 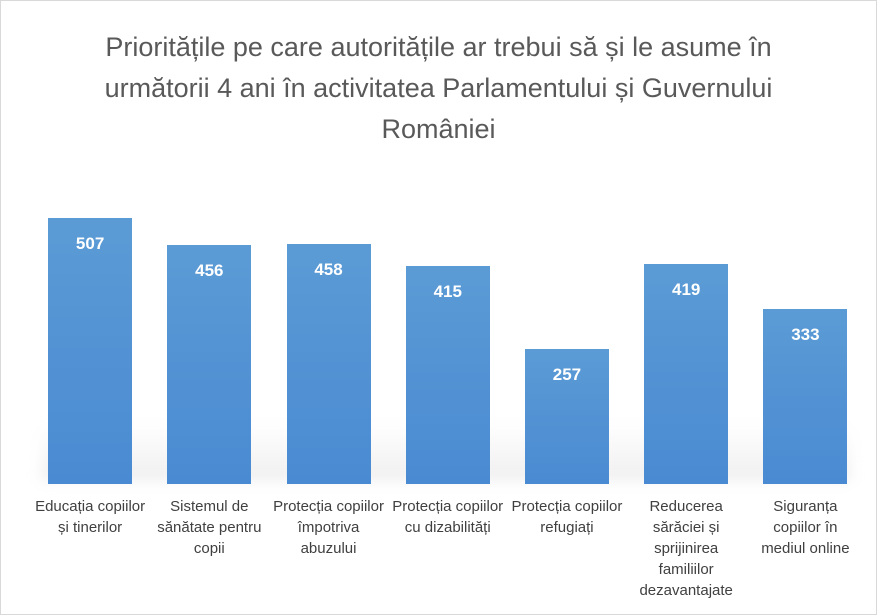 I want to click on x-tick-label: Protecția copiilor cu dizabilități, so click(x=448, y=517).